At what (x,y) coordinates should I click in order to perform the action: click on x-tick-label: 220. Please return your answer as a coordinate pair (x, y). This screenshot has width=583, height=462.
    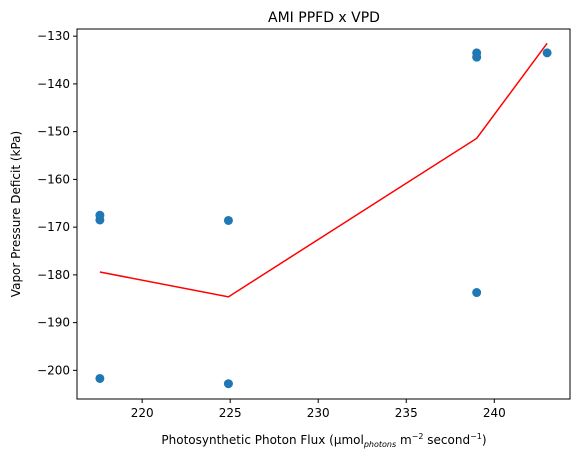
    Looking at the image, I should click on (142, 413).